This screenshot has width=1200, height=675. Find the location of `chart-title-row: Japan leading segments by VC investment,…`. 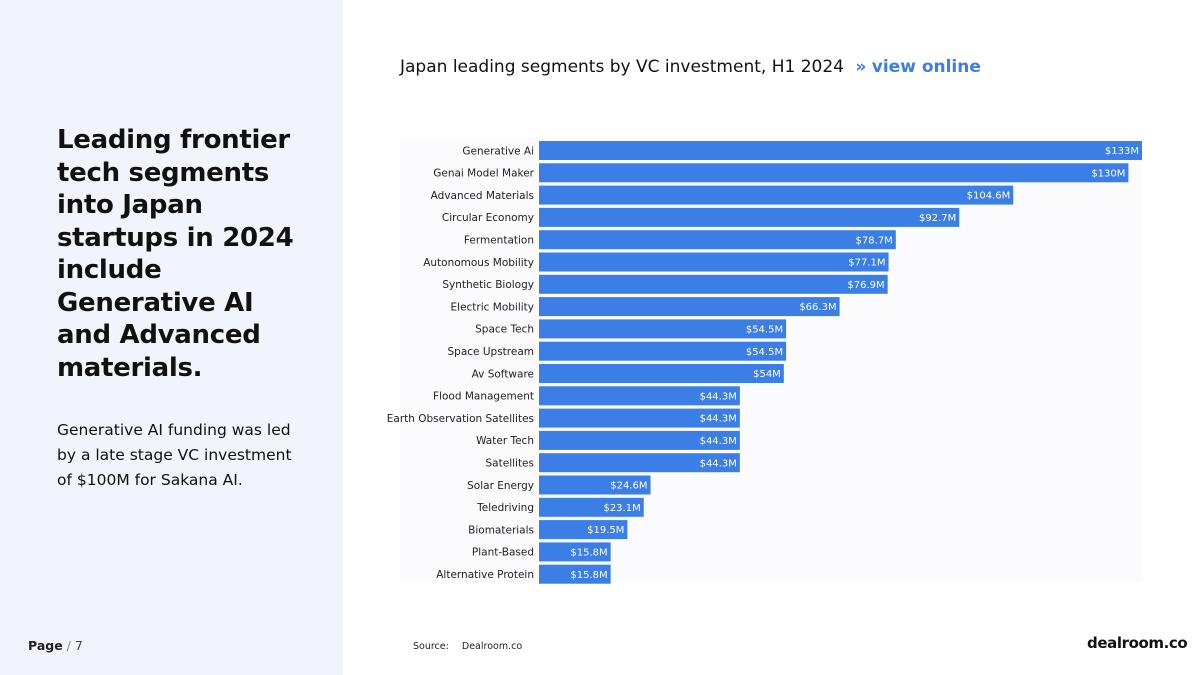

chart-title-row: Japan leading segments by VC investment,… is located at coordinates (690, 67).